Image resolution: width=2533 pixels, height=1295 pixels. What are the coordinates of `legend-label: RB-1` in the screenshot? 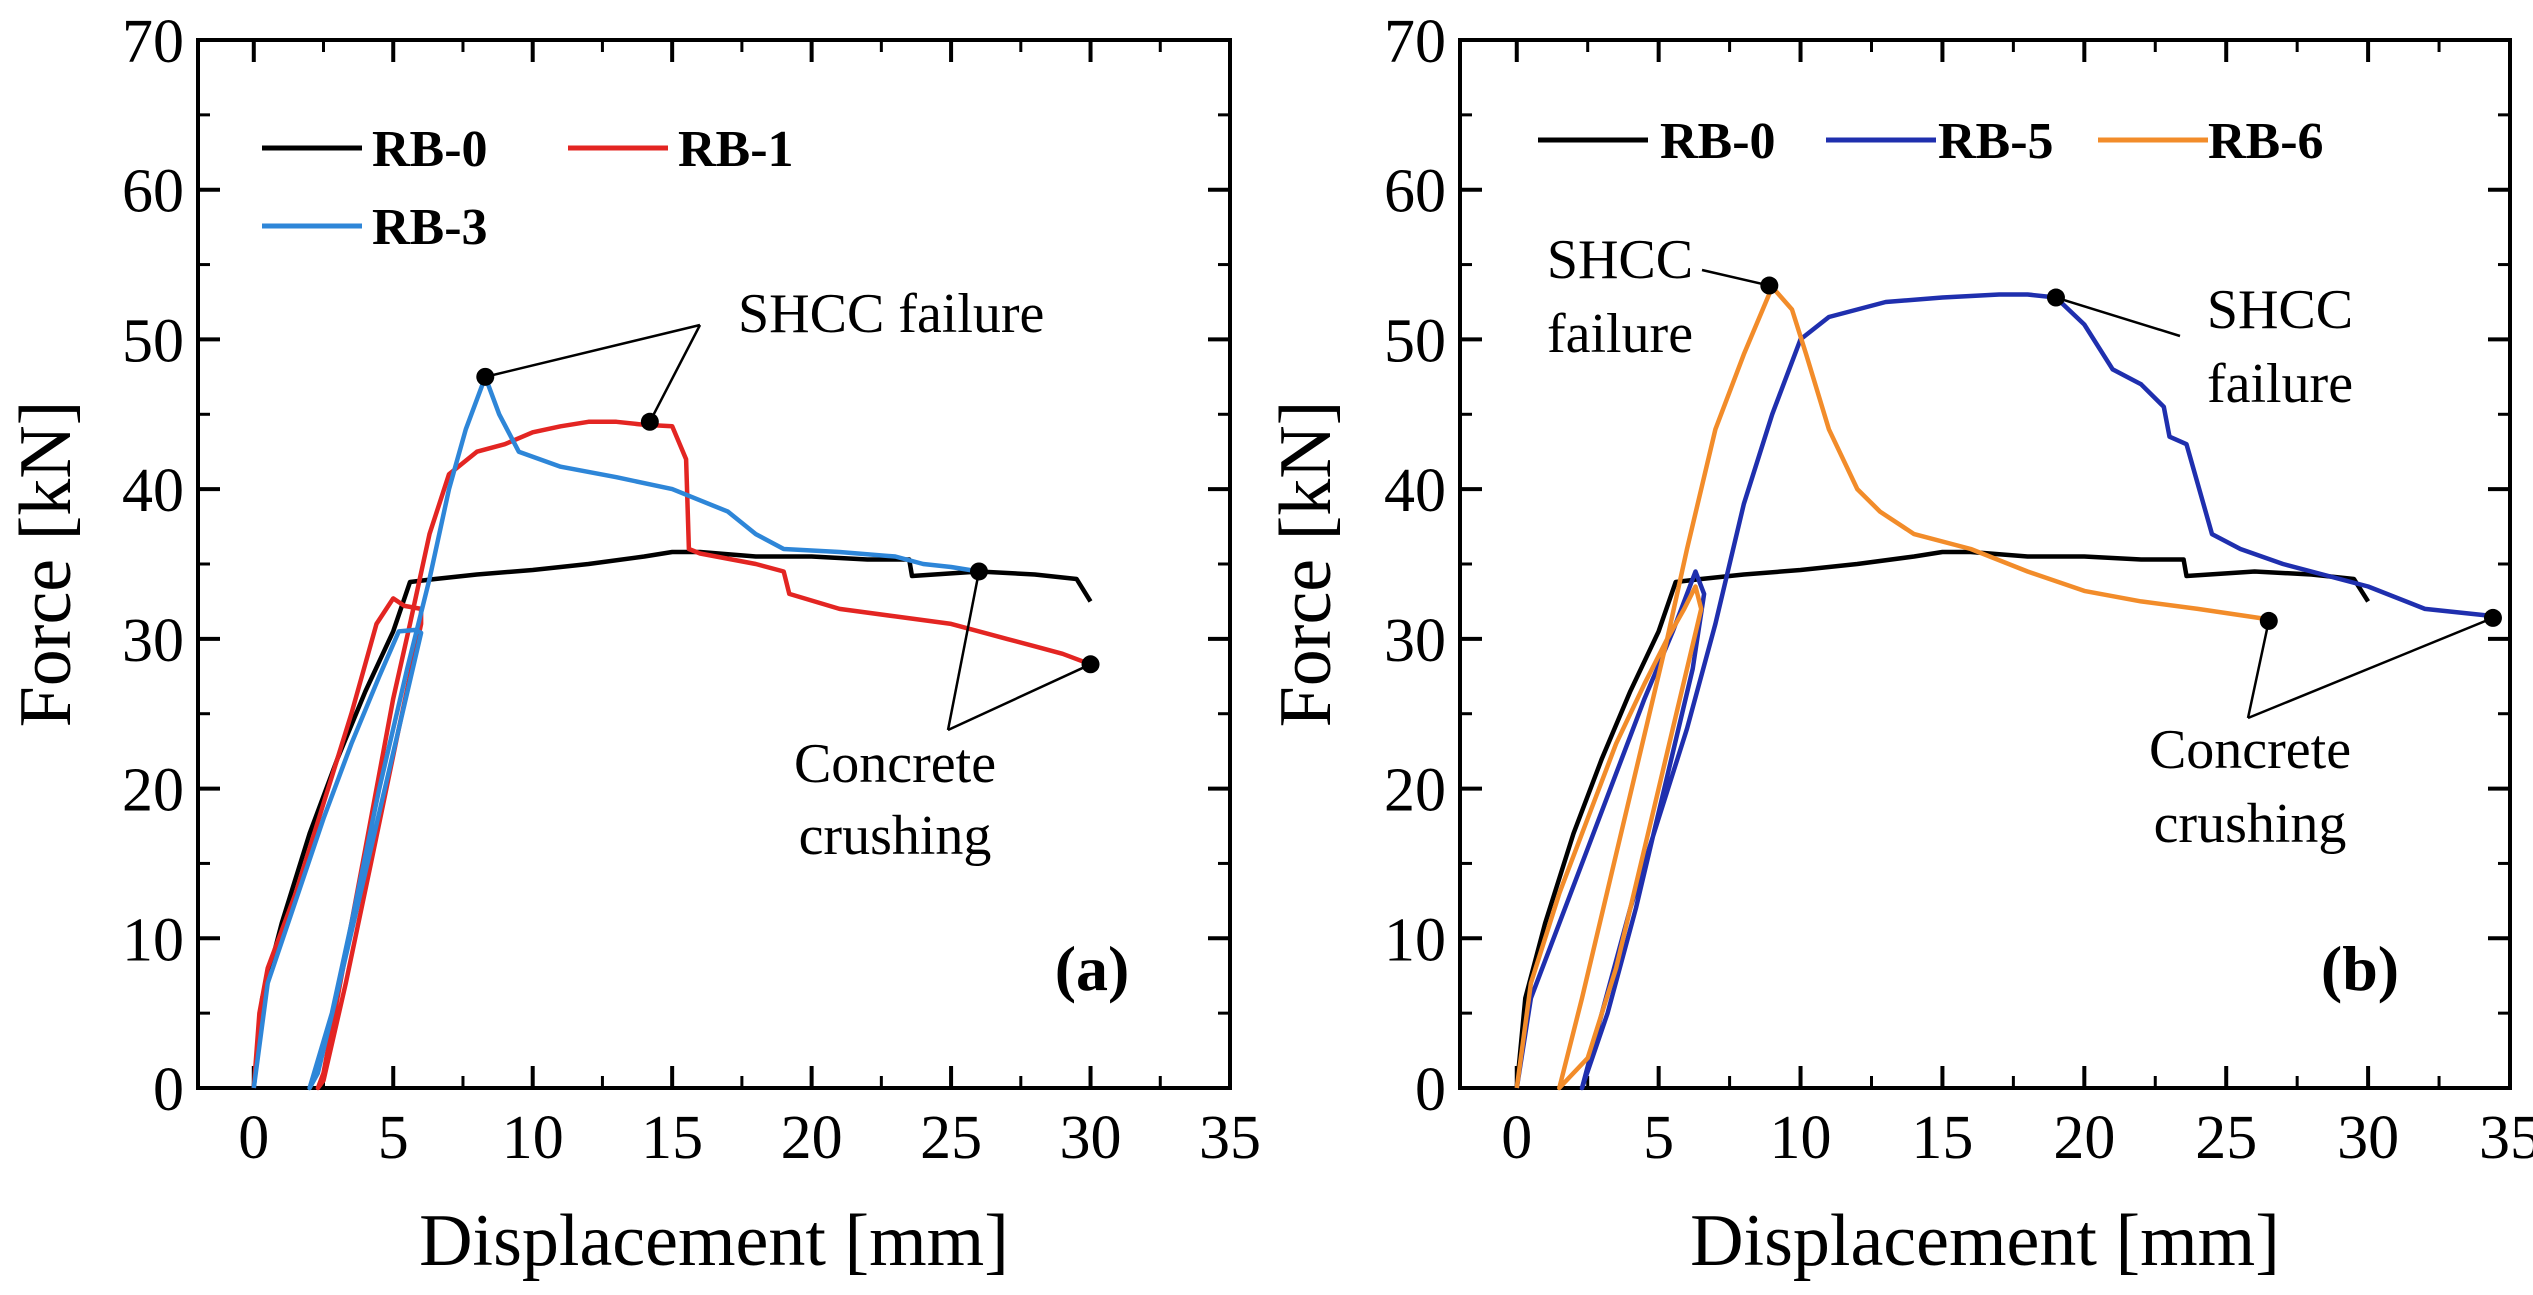 It's located at (736, 149).